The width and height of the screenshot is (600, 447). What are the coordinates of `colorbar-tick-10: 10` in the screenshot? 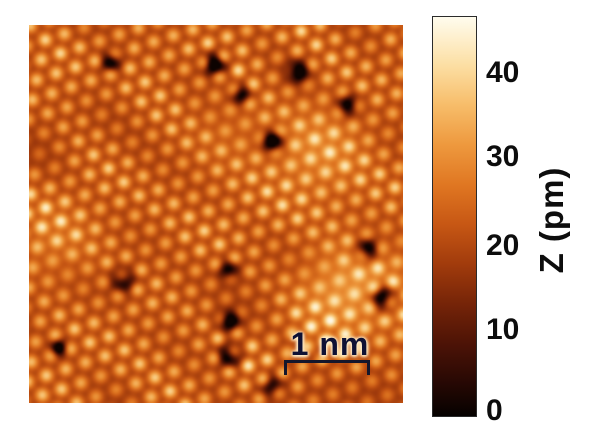 It's located at (503, 329).